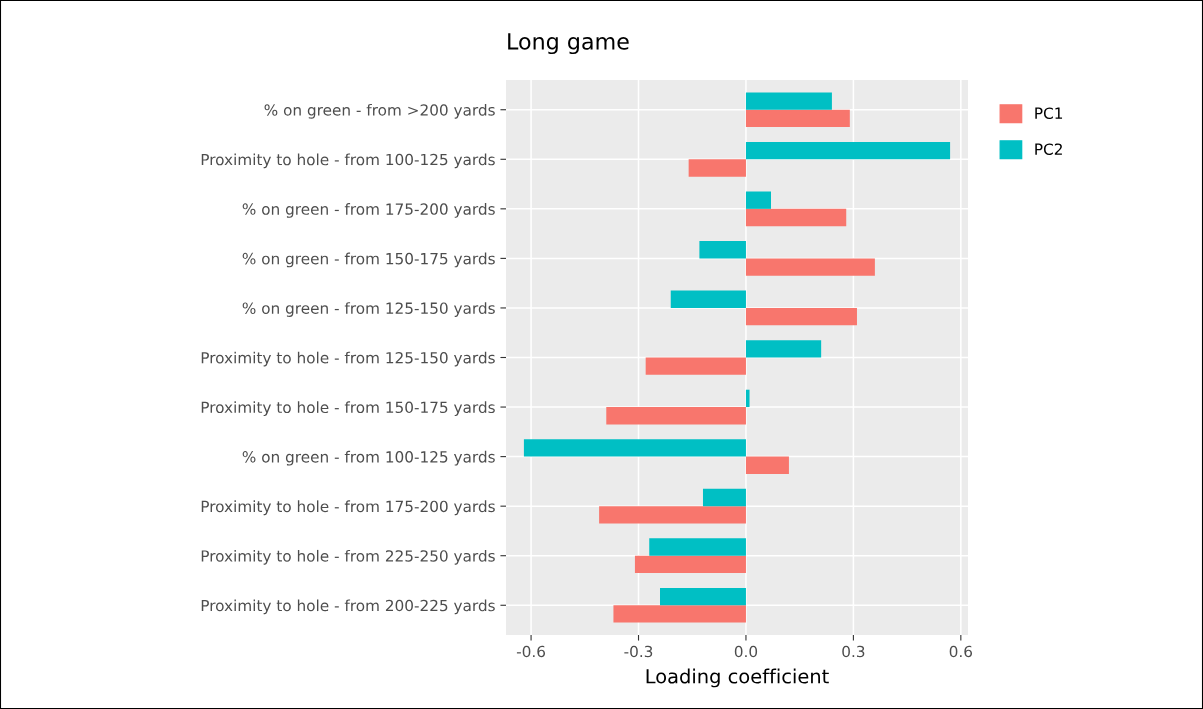  What do you see at coordinates (1049, 113) in the screenshot?
I see `legend-label: PC1` at bounding box center [1049, 113].